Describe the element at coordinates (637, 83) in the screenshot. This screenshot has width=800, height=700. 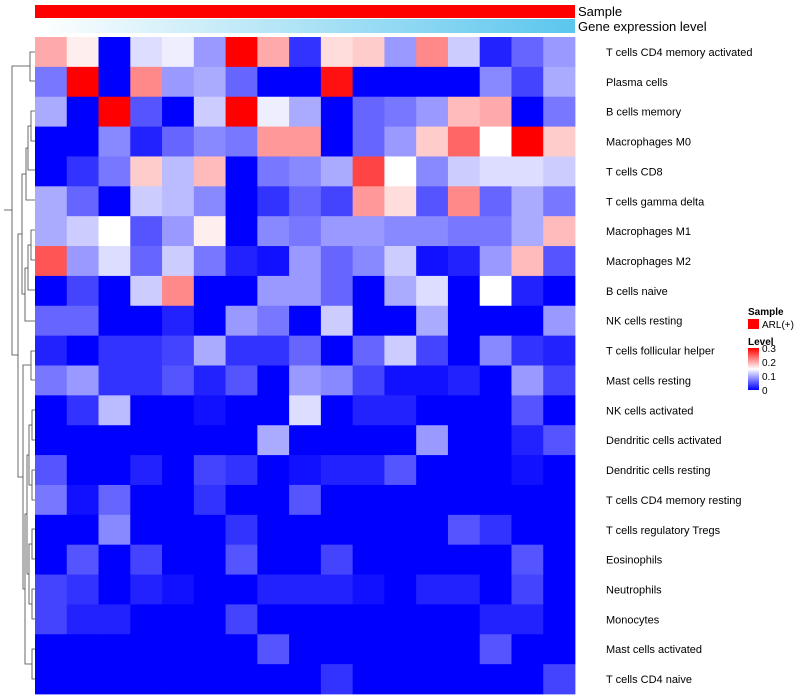
I see `row-label: Plasma cells` at that location.